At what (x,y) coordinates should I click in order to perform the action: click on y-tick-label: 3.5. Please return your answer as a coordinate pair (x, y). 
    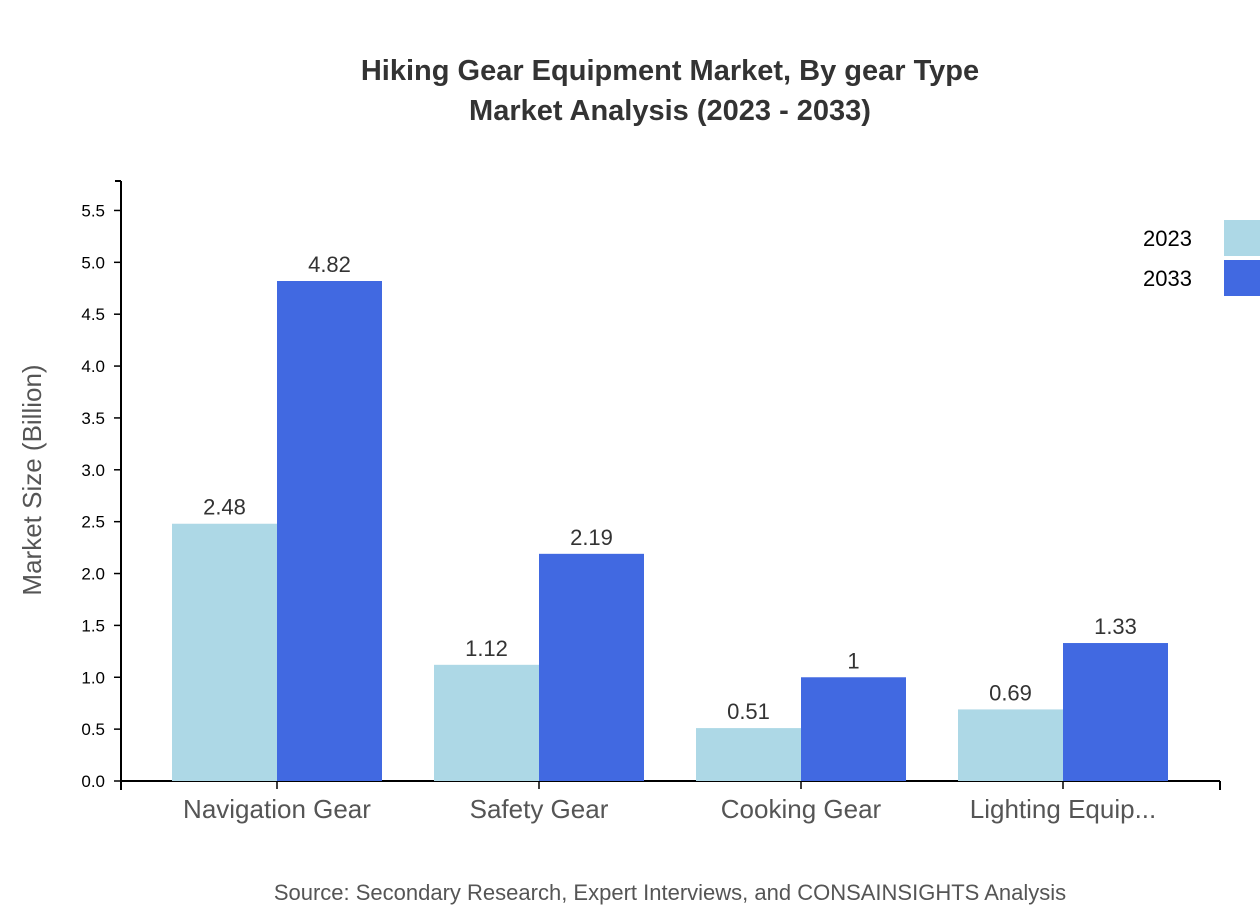
    Looking at the image, I should click on (93, 418).